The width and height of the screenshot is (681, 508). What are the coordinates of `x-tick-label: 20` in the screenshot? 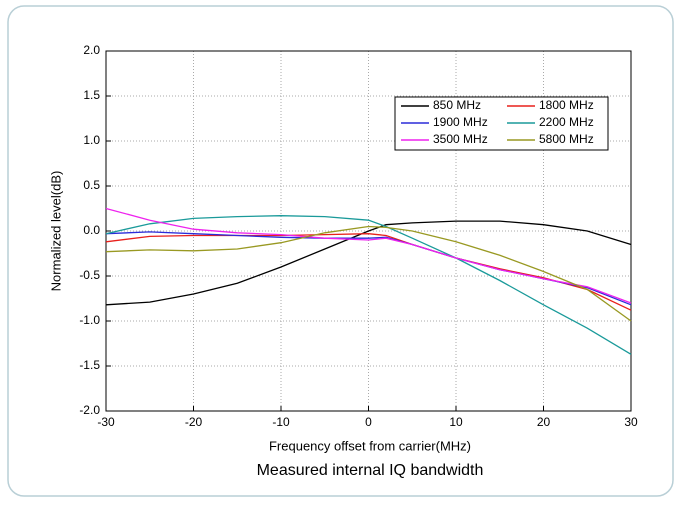 It's located at (544, 422).